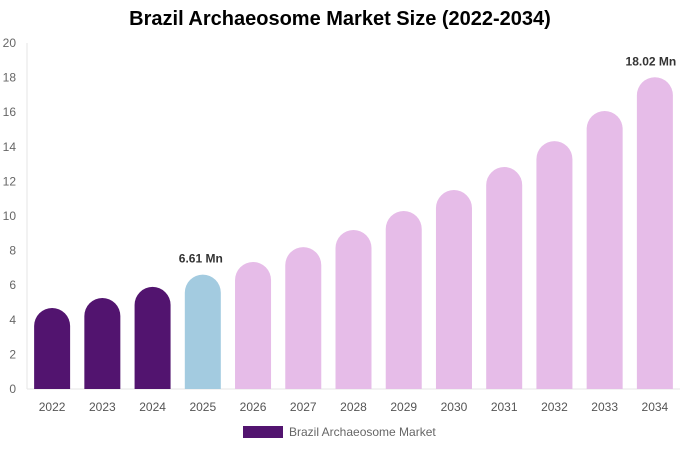 This screenshot has height=450, width=680. Describe the element at coordinates (504, 407) in the screenshot. I see `x-tick-label: 2031` at that location.